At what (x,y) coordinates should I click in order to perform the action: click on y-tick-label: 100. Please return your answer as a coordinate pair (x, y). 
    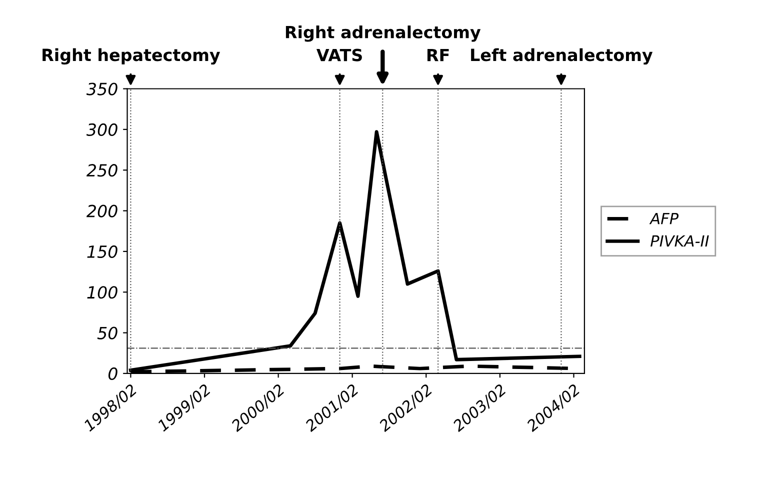
    Looking at the image, I should click on (102, 292).